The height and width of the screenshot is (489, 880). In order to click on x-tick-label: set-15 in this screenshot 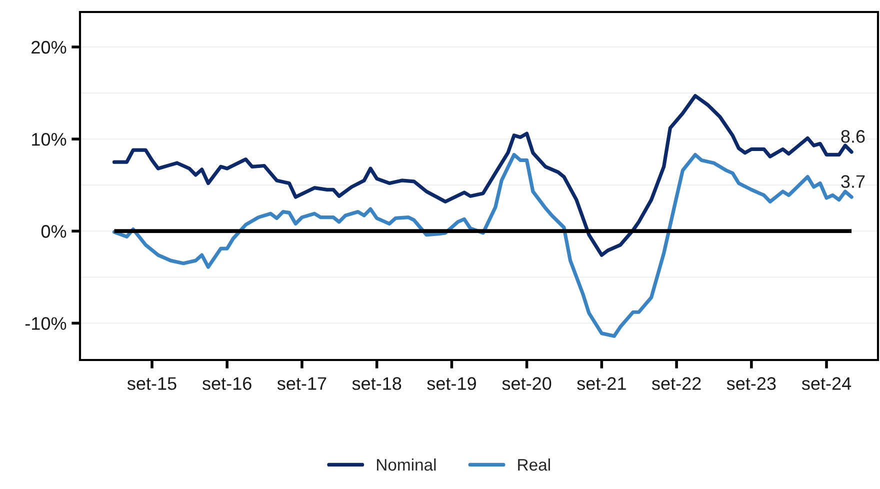, I will do `click(151, 383)`.